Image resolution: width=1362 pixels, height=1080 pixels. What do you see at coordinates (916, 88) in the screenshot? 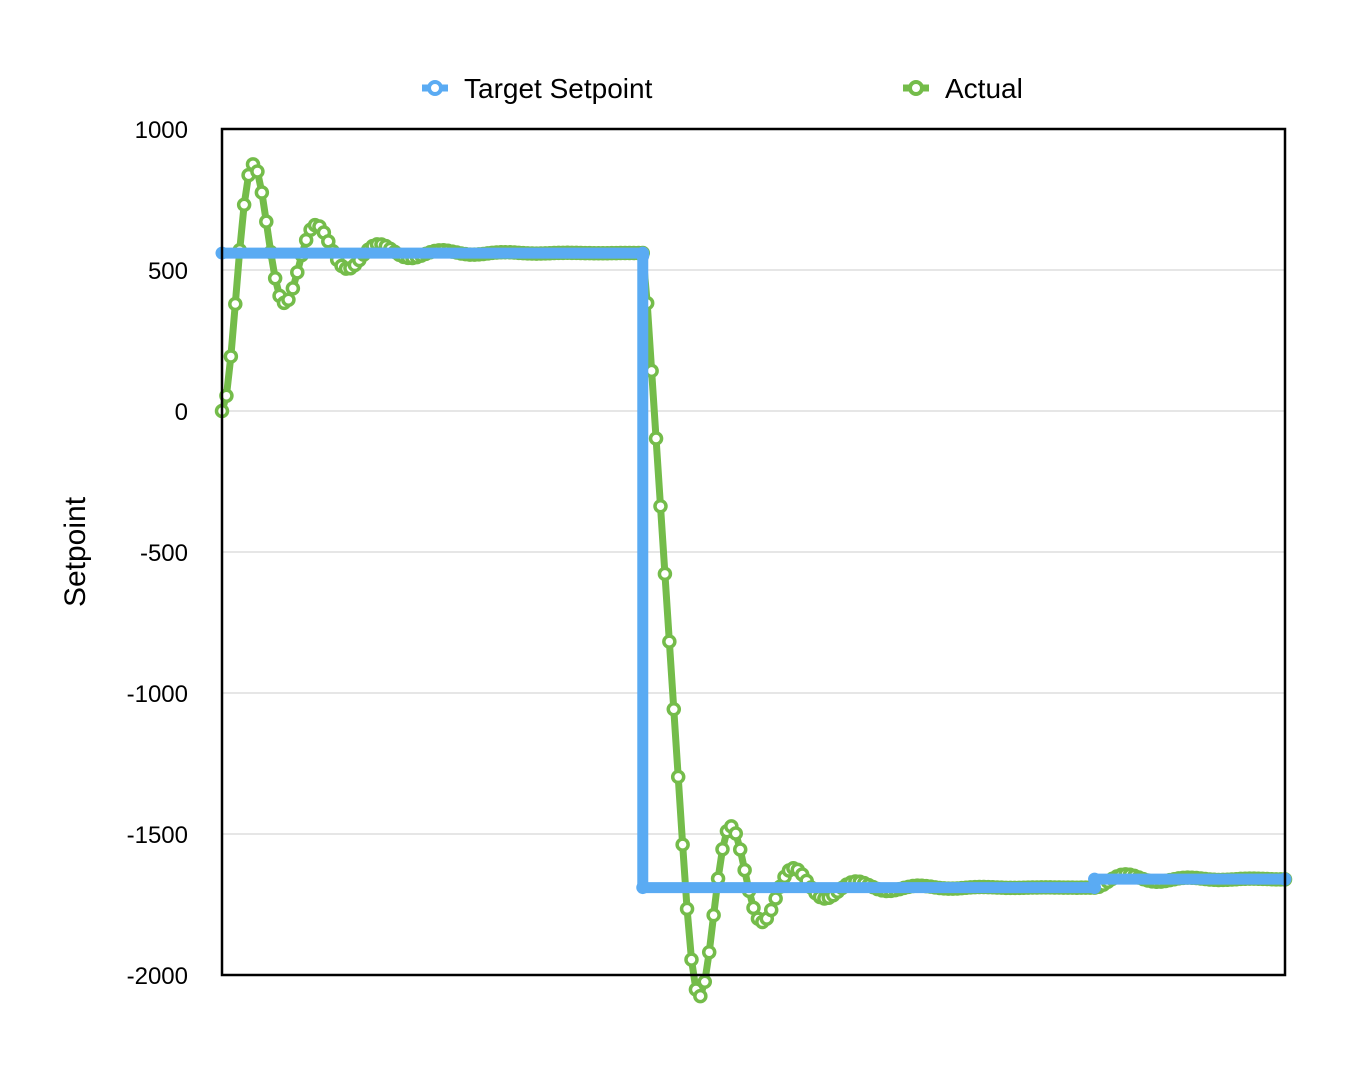
I see `legend-marker-actual` at bounding box center [916, 88].